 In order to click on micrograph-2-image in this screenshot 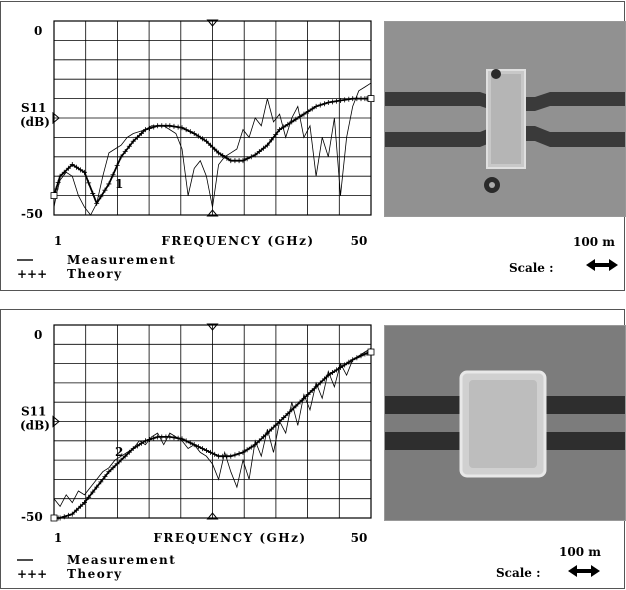, I will do `click(505, 423)`.